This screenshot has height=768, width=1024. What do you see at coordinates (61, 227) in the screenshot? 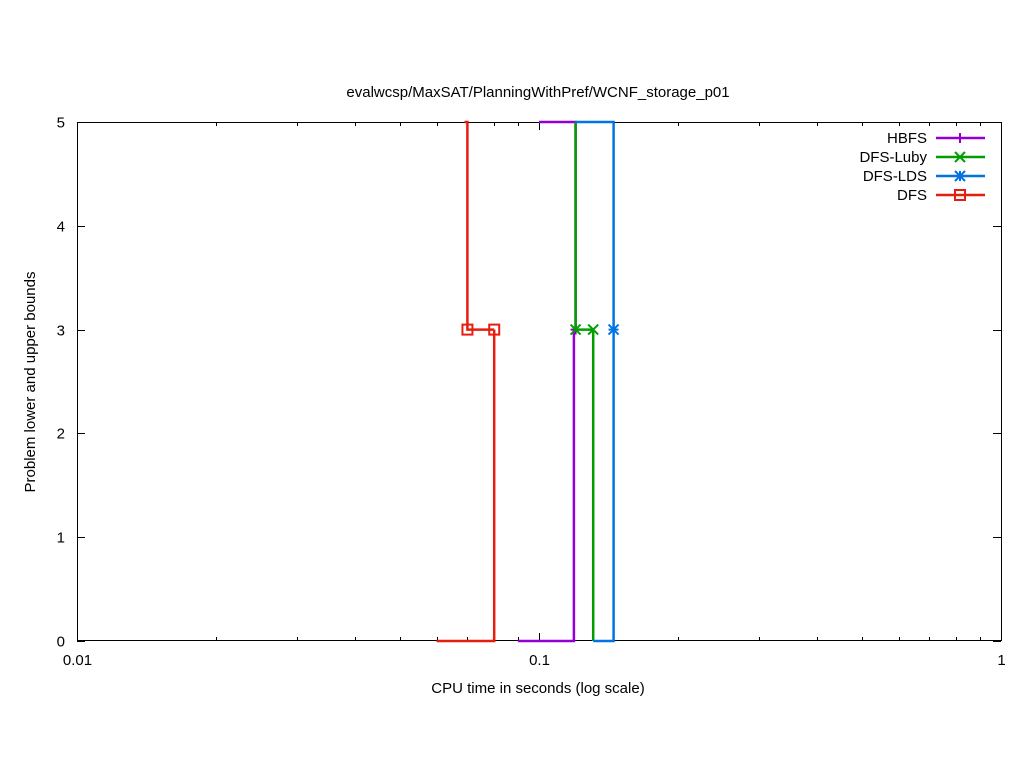
I see `y-tick-label: 4` at bounding box center [61, 227].